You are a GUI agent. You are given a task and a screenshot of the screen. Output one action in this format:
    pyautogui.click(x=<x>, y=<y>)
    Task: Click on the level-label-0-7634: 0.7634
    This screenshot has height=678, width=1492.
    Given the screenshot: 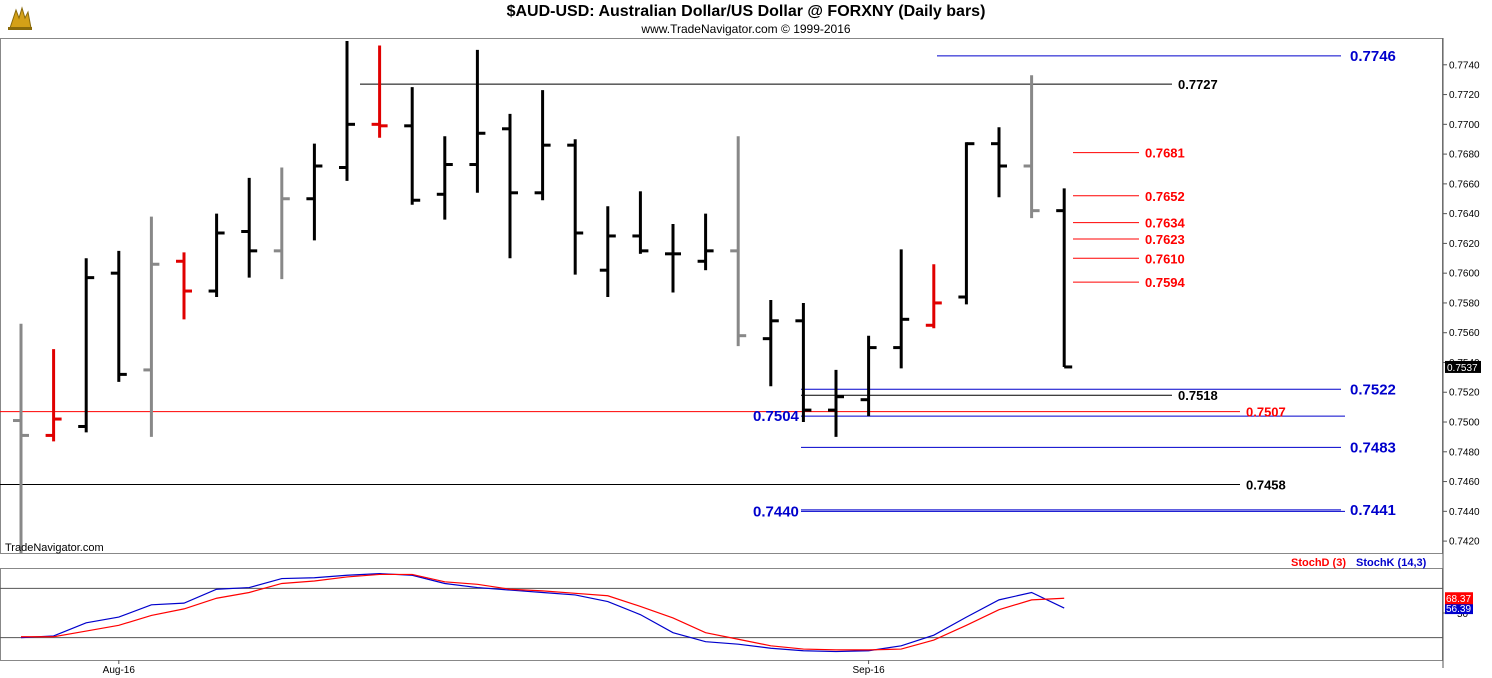 What is the action you would take?
    pyautogui.click(x=1165, y=223)
    